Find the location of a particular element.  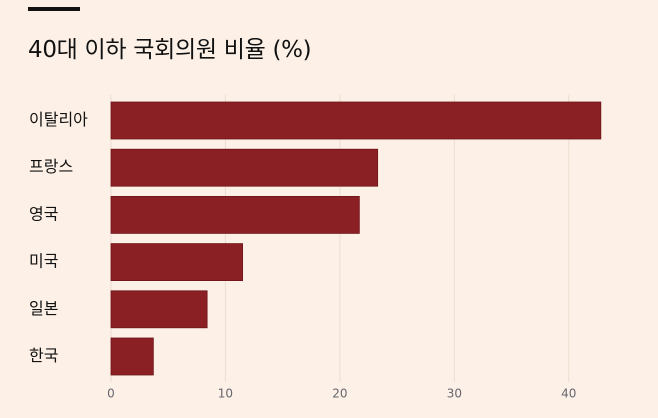

x-tick-label: 20 is located at coordinates (339, 394).